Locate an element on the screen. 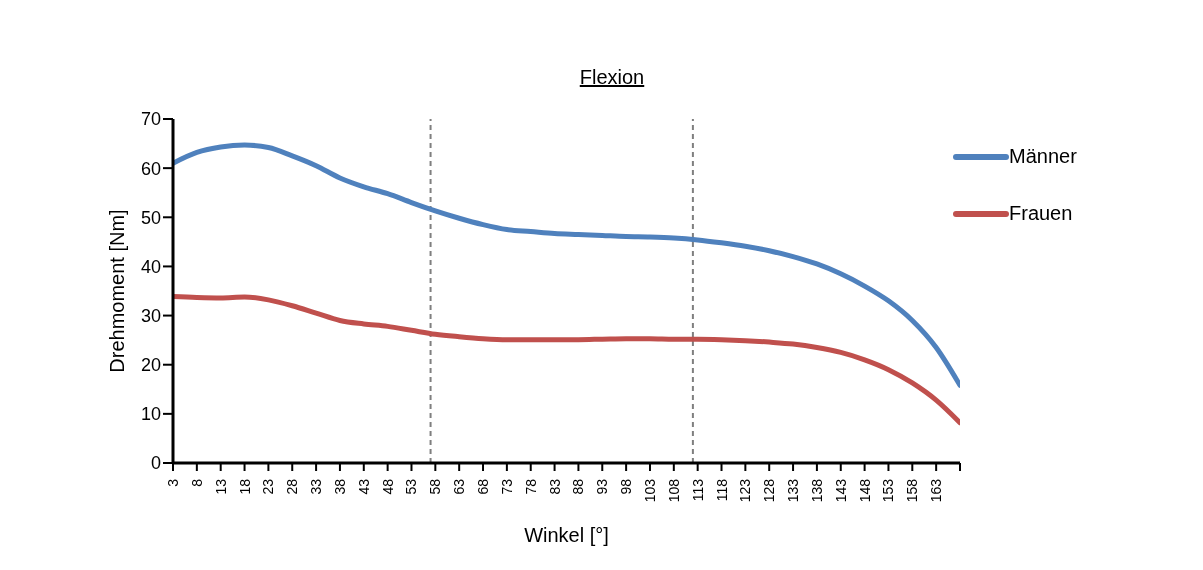 This screenshot has width=1203, height=570. x-tick-label: 113 is located at coordinates (697, 490).